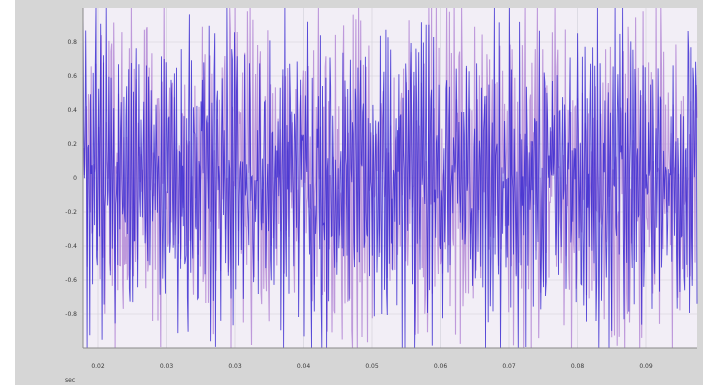 The height and width of the screenshot is (385, 703). I want to click on x-tick-label: 0.06, so click(441, 366).